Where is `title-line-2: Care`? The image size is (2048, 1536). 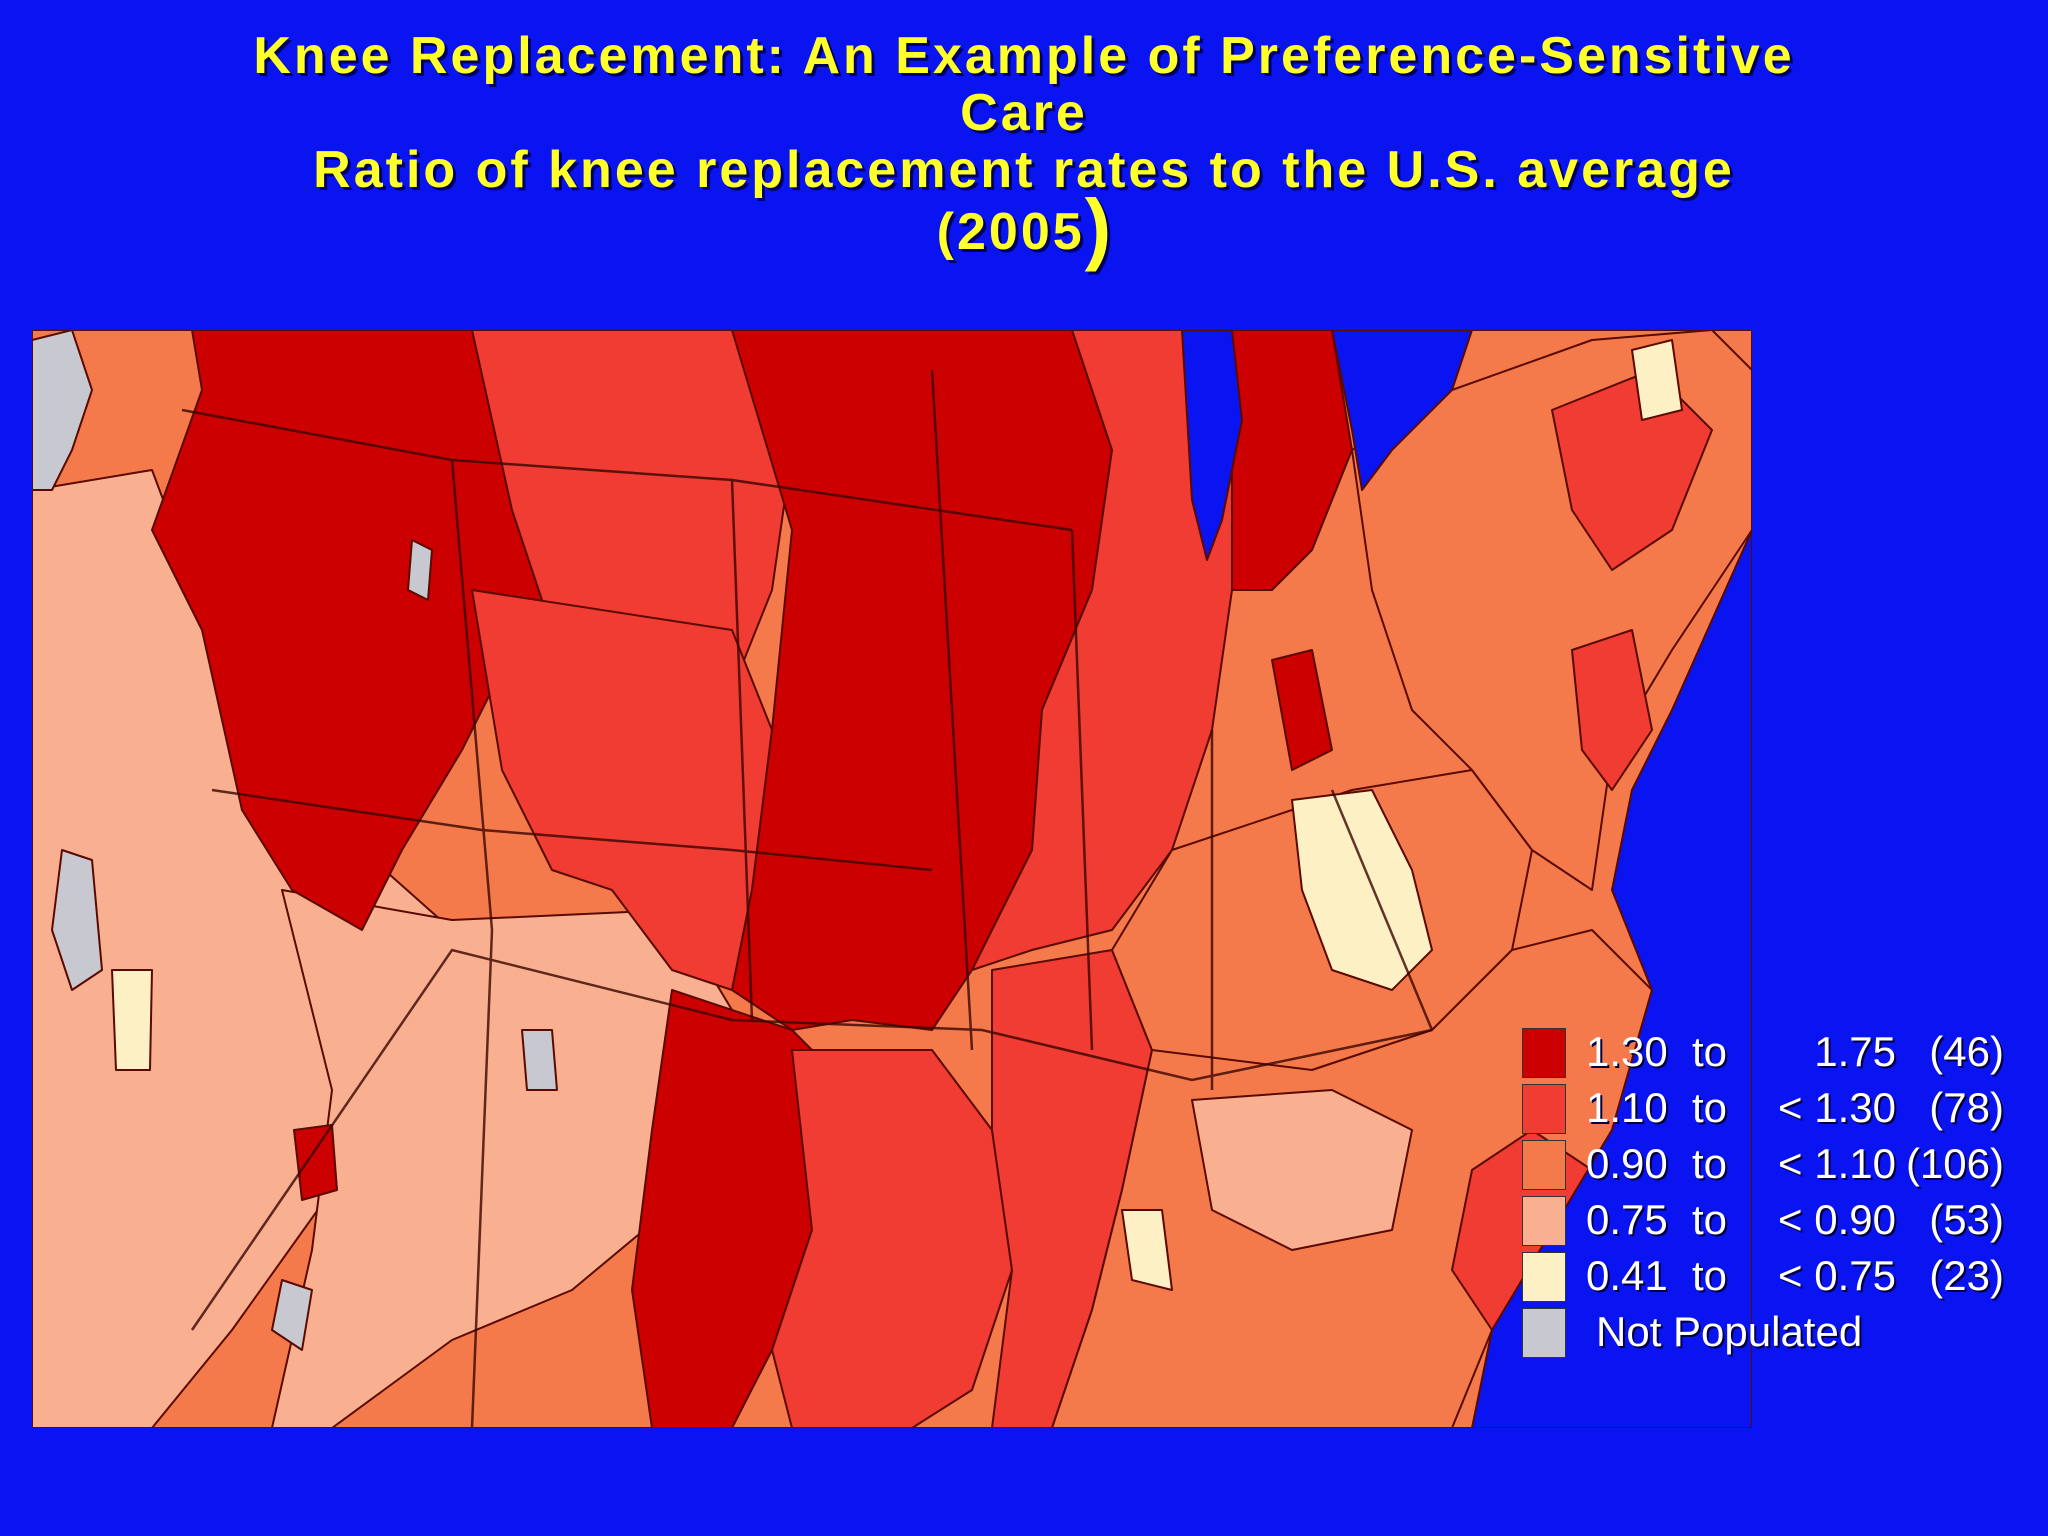
title-line-2: Care is located at coordinates (1024, 113).